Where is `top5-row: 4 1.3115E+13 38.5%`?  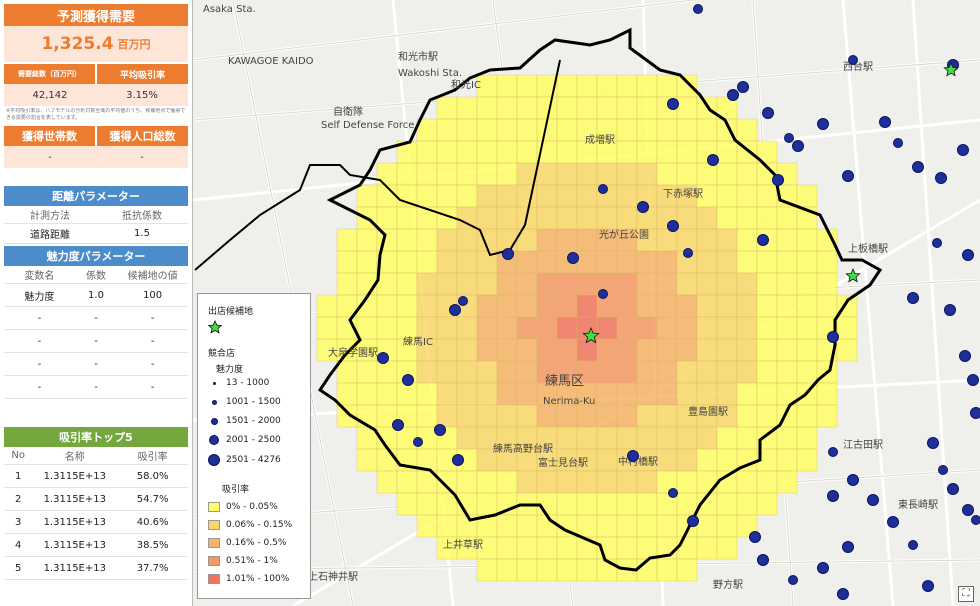
top5-row: 4 1.3115E+13 38.5% is located at coordinates (96, 545).